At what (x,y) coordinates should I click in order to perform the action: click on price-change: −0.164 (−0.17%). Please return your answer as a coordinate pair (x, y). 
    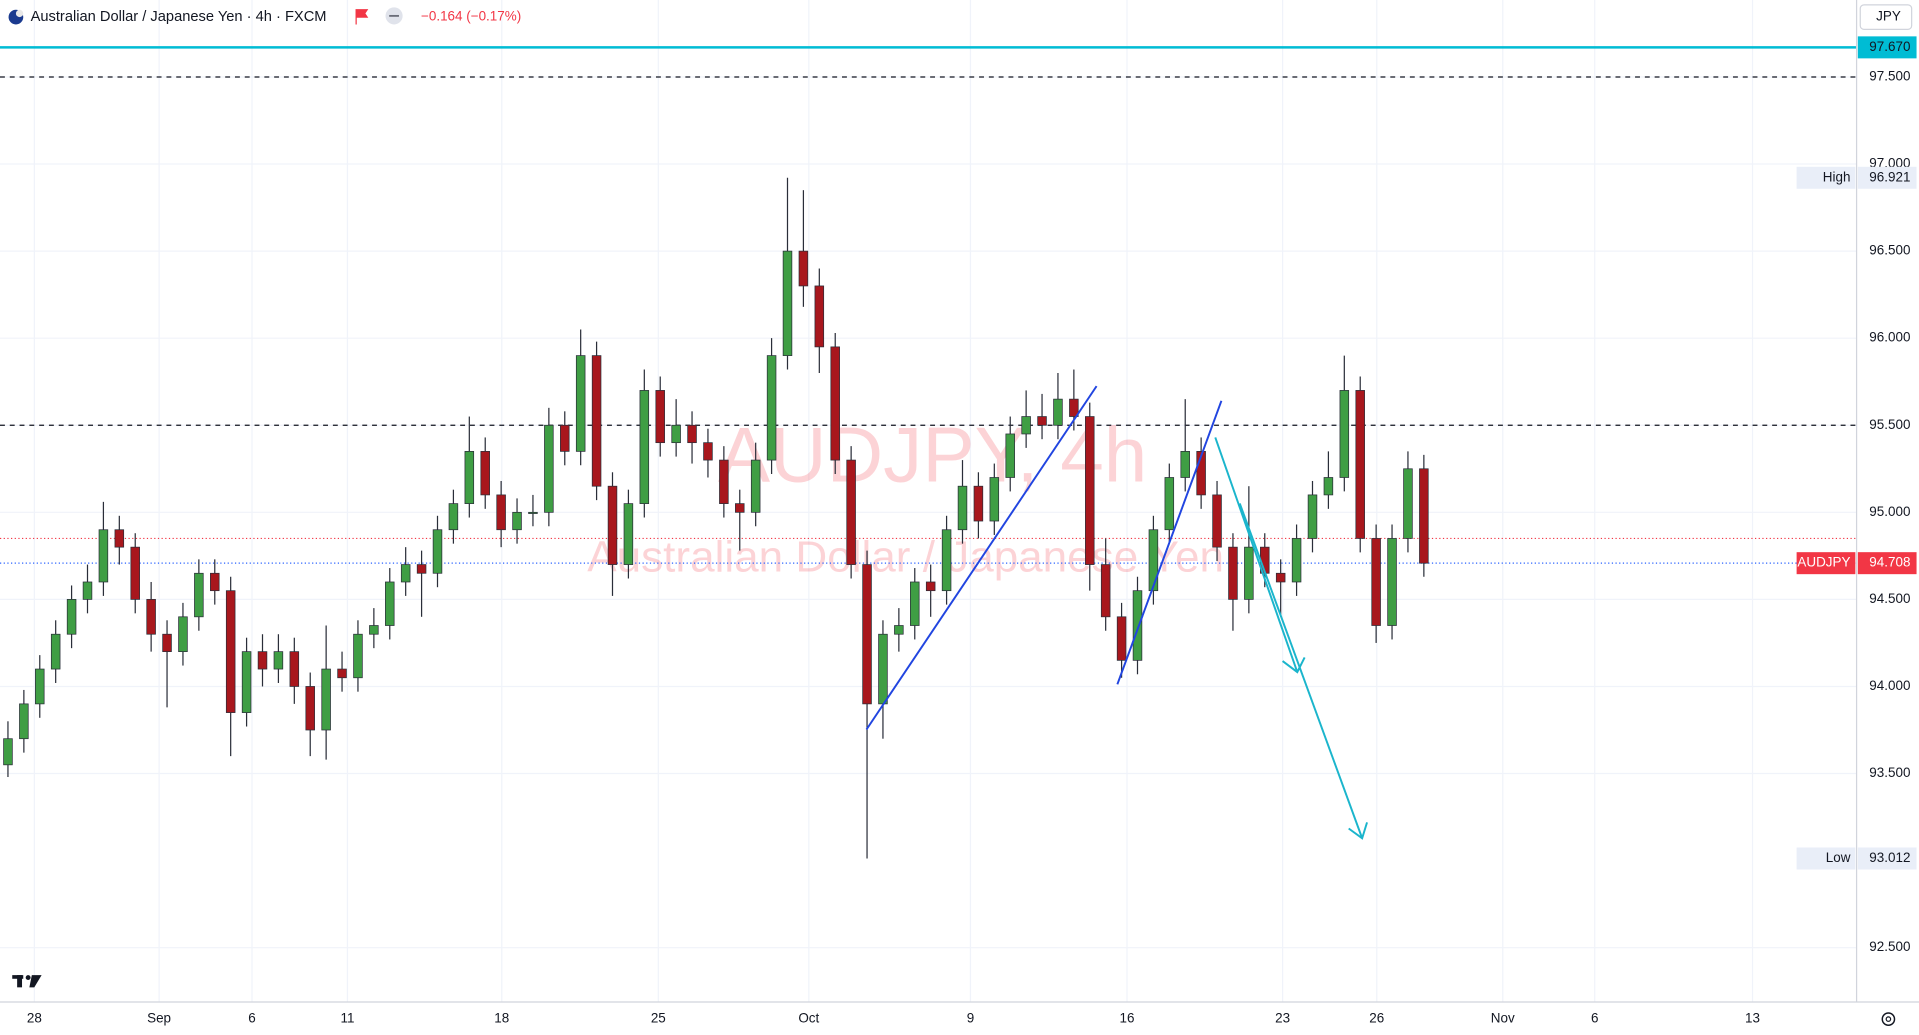
    Looking at the image, I should click on (471, 16).